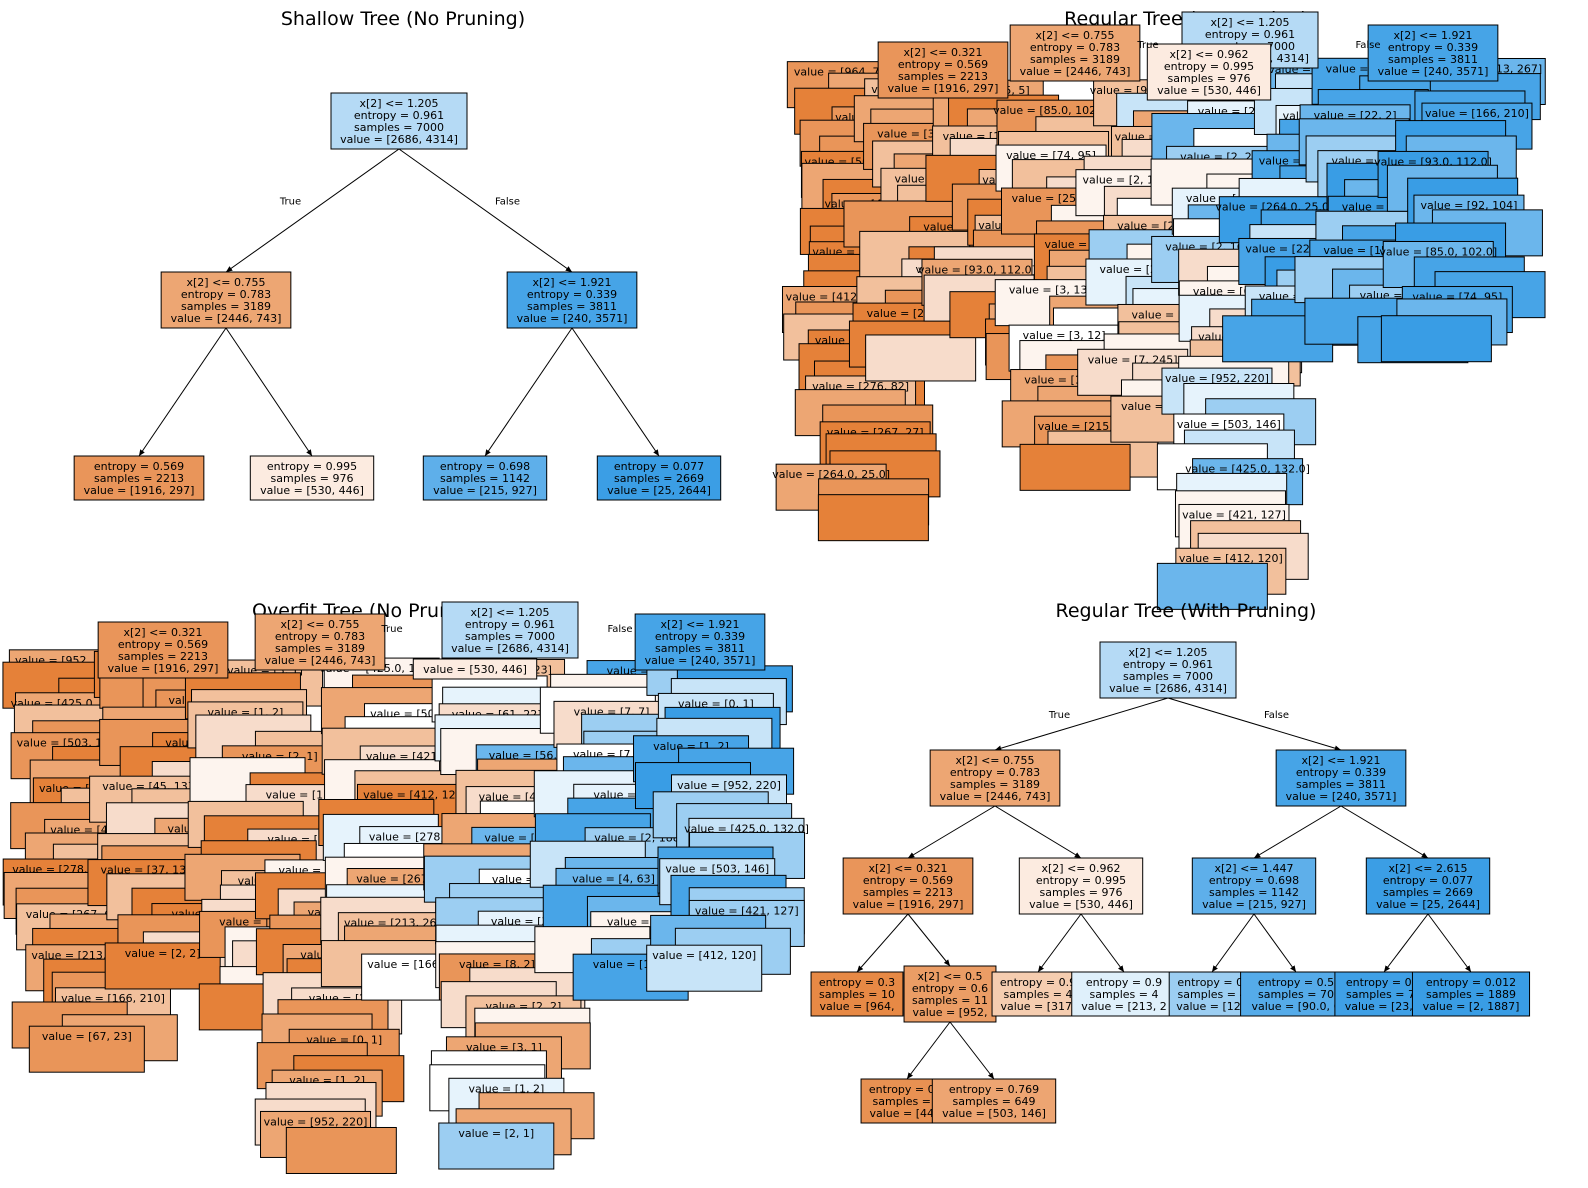 The height and width of the screenshot is (1188, 1588). Describe the element at coordinates (163, 650) in the screenshot. I see `overfit-node-o3-box` at that location.